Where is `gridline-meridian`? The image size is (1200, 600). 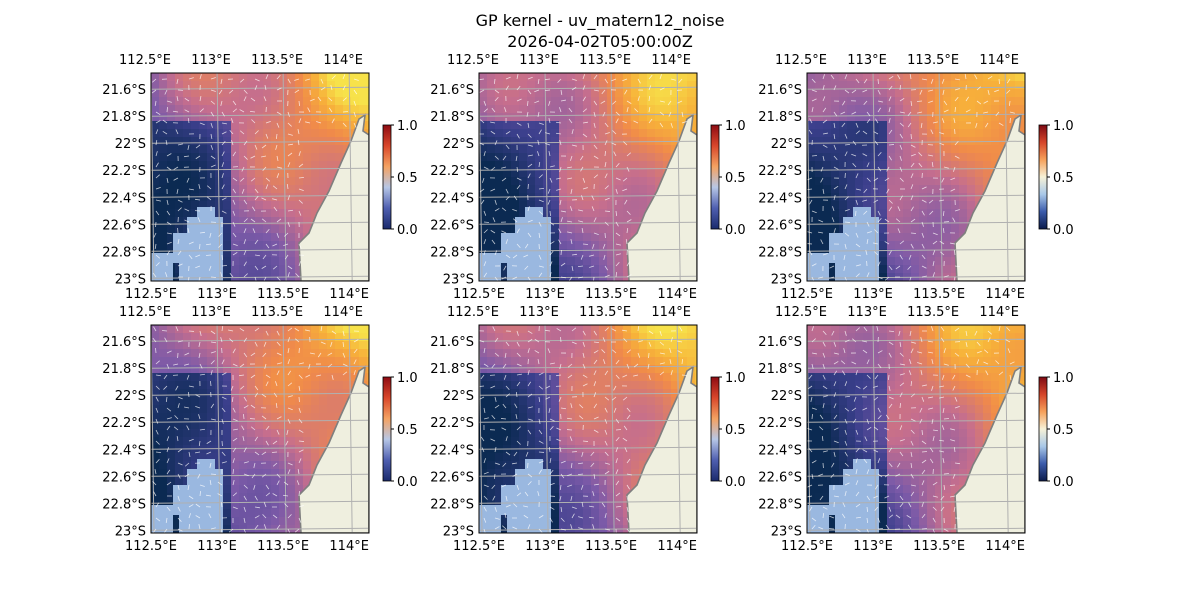 gridline-meridian is located at coordinates (218, 429).